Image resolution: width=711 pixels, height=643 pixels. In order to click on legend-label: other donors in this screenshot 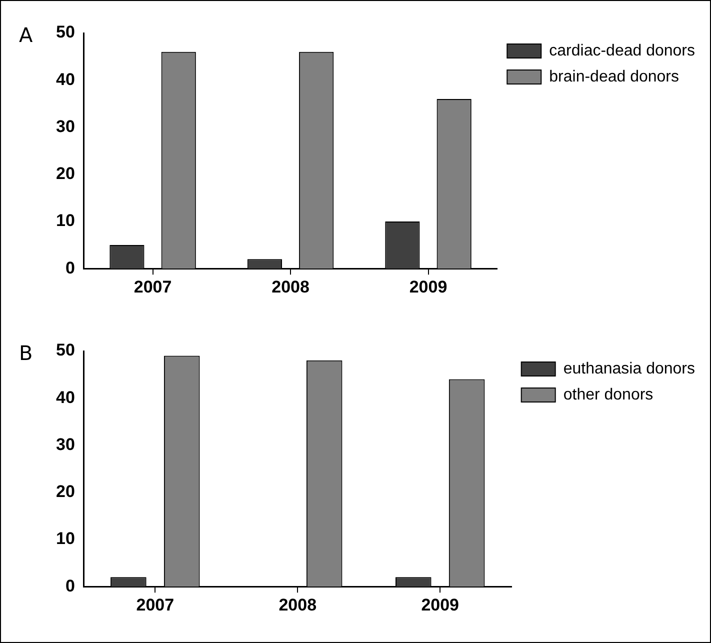, I will do `click(608, 395)`.